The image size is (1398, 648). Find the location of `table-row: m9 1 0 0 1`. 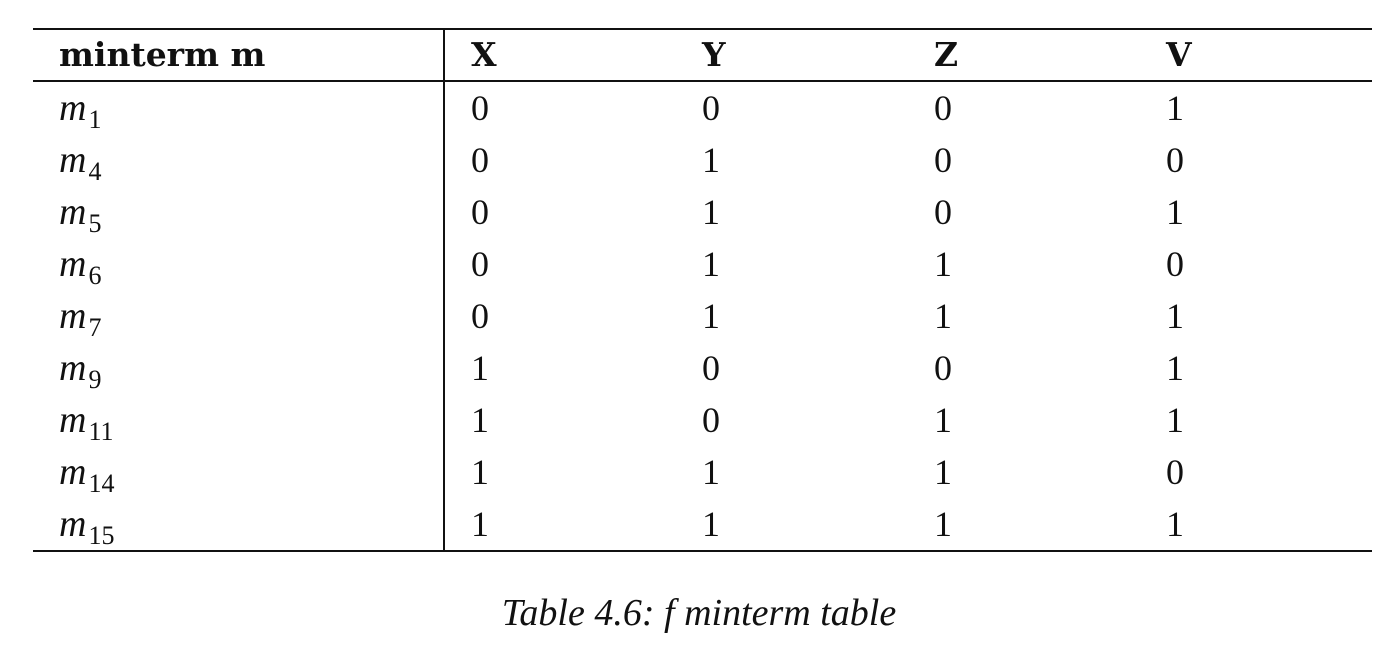

table-row: m9 1 0 0 1 is located at coordinates (702, 368).